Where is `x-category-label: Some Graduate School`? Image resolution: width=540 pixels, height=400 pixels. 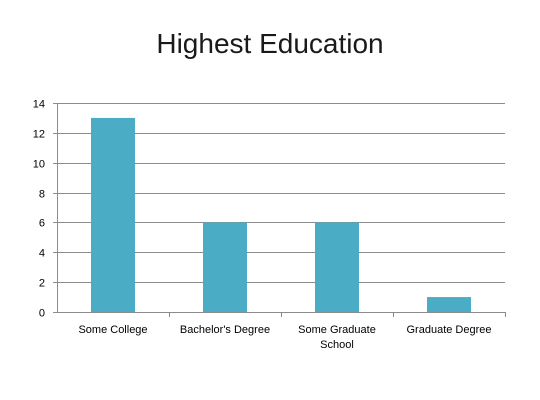
x-category-label: Some Graduate School is located at coordinates (337, 337).